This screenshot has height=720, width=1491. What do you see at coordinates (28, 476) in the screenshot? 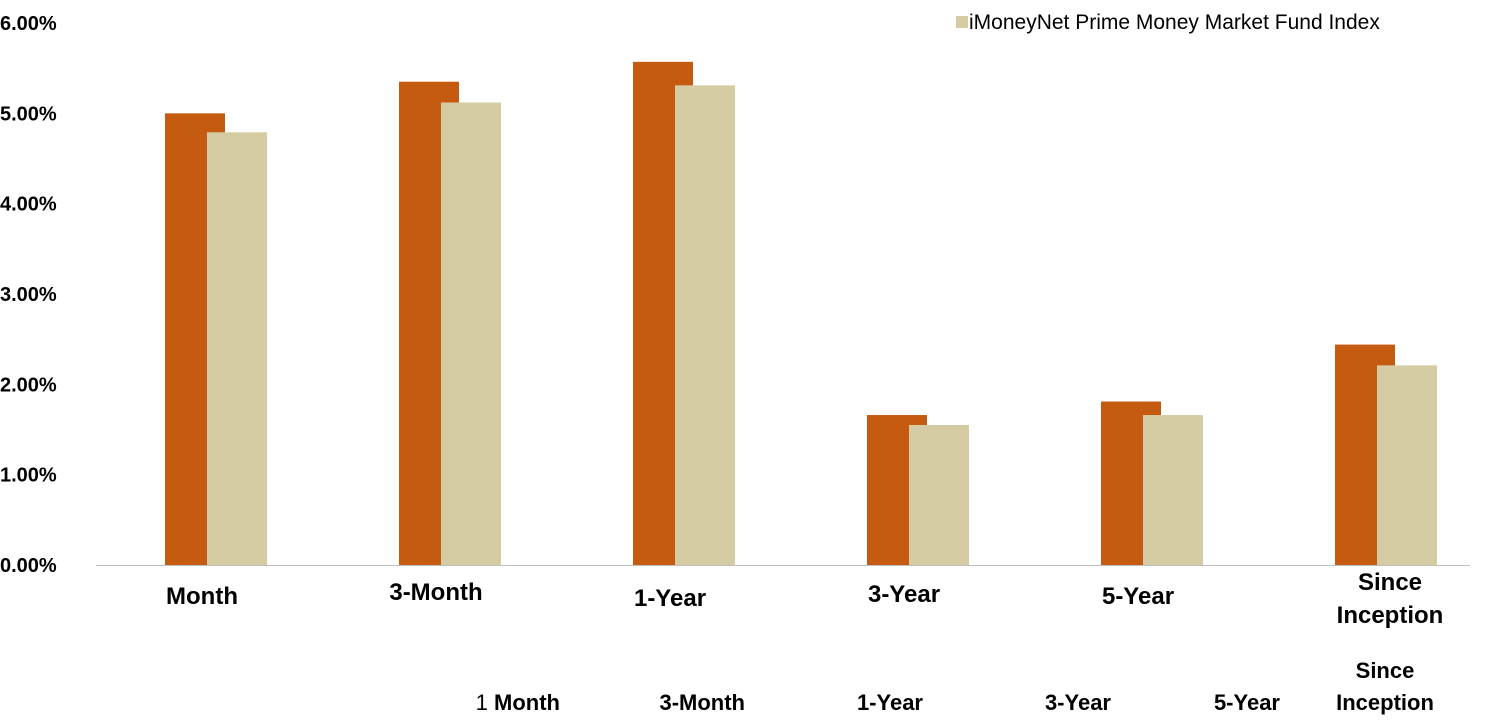
I see `y-tick-label: 1.00%` at bounding box center [28, 476].